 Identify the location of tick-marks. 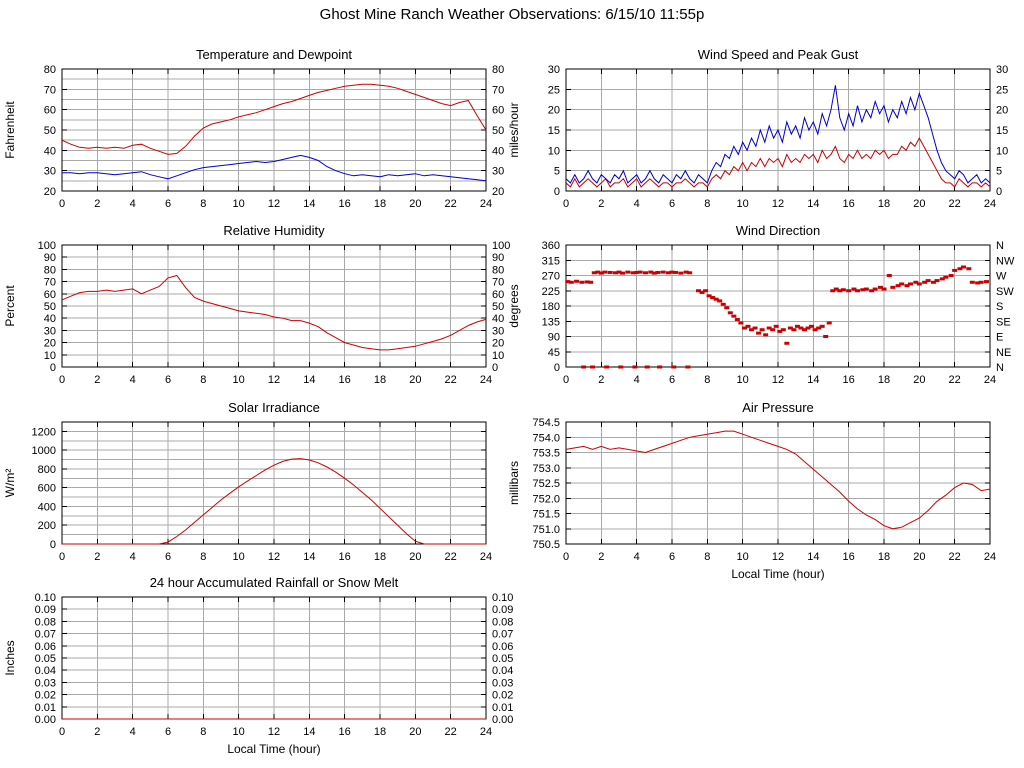
(274, 306).